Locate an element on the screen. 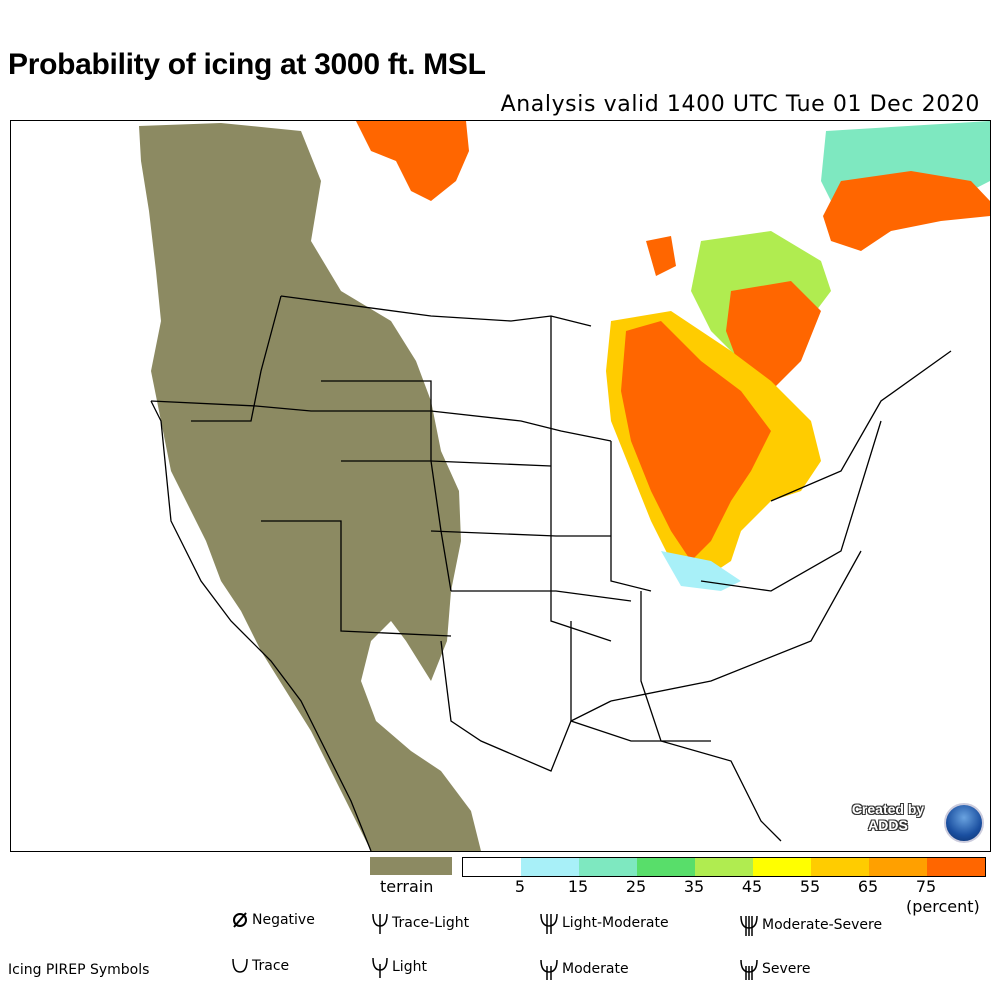 This screenshot has height=986, width=1000. trace-icon is located at coordinates (240, 965).